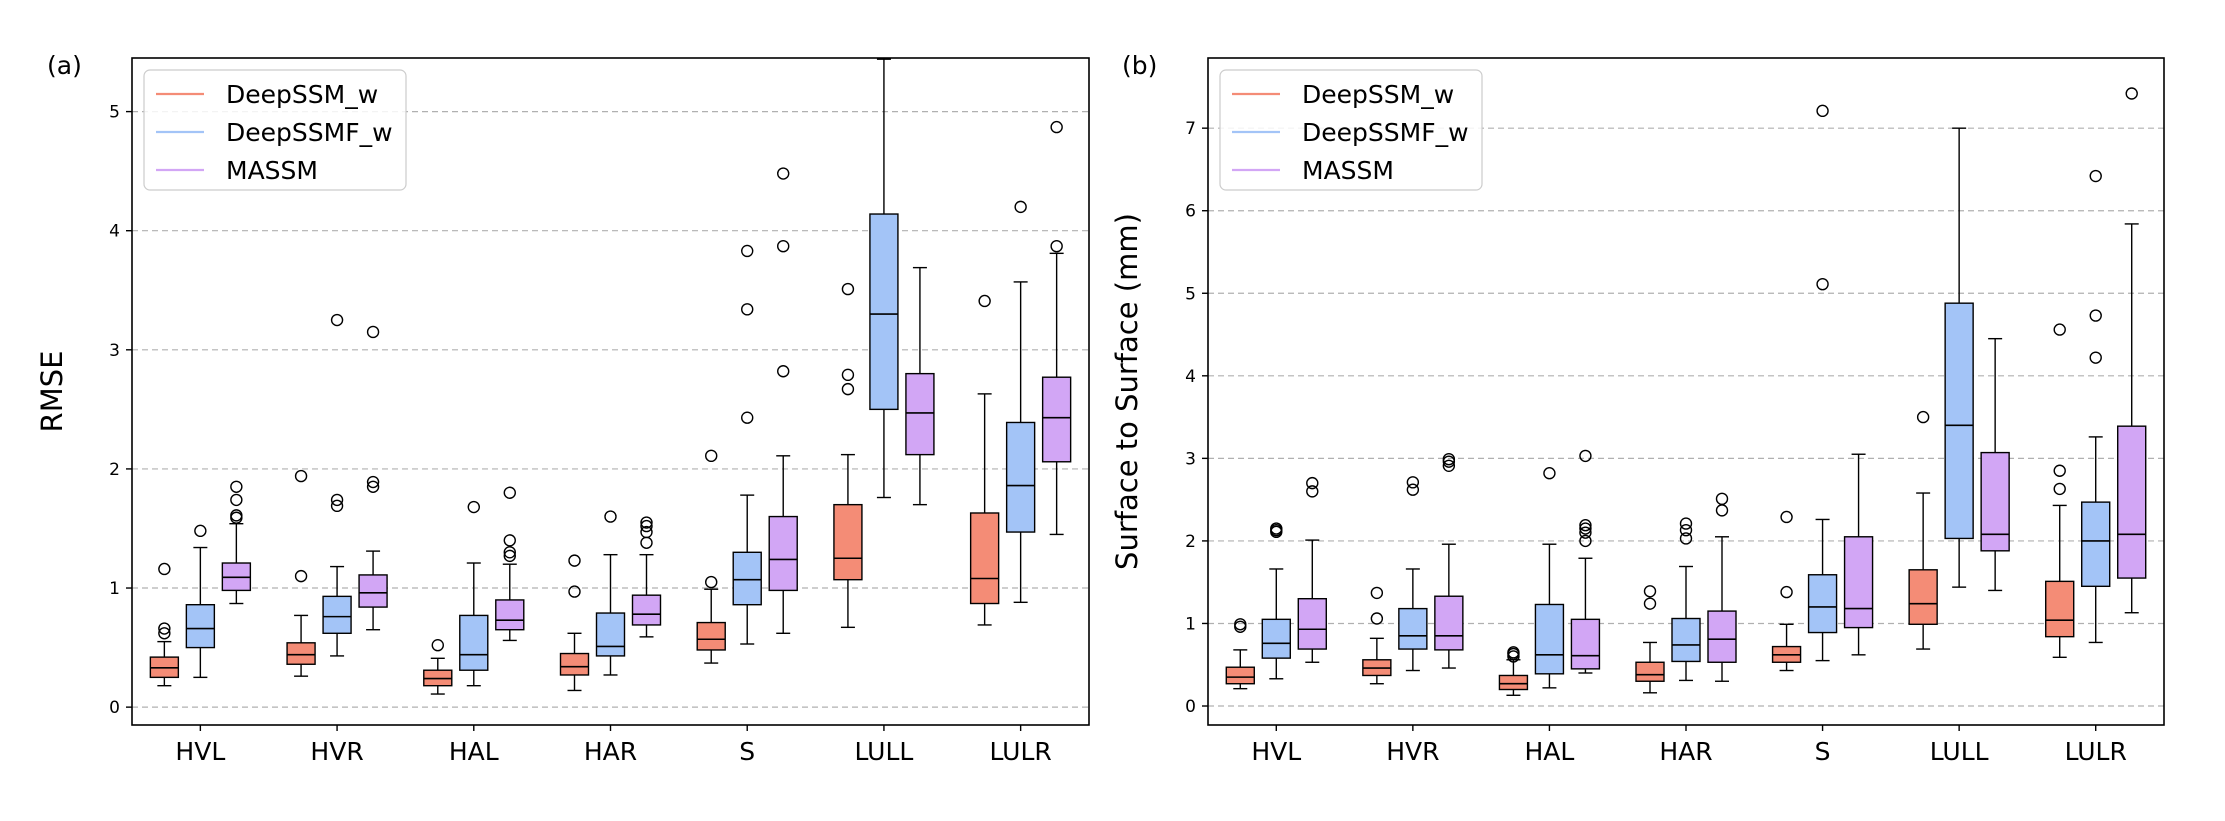  Describe the element at coordinates (1020, 402) in the screenshot. I see `box-deepssmf_w-lulr` at that location.